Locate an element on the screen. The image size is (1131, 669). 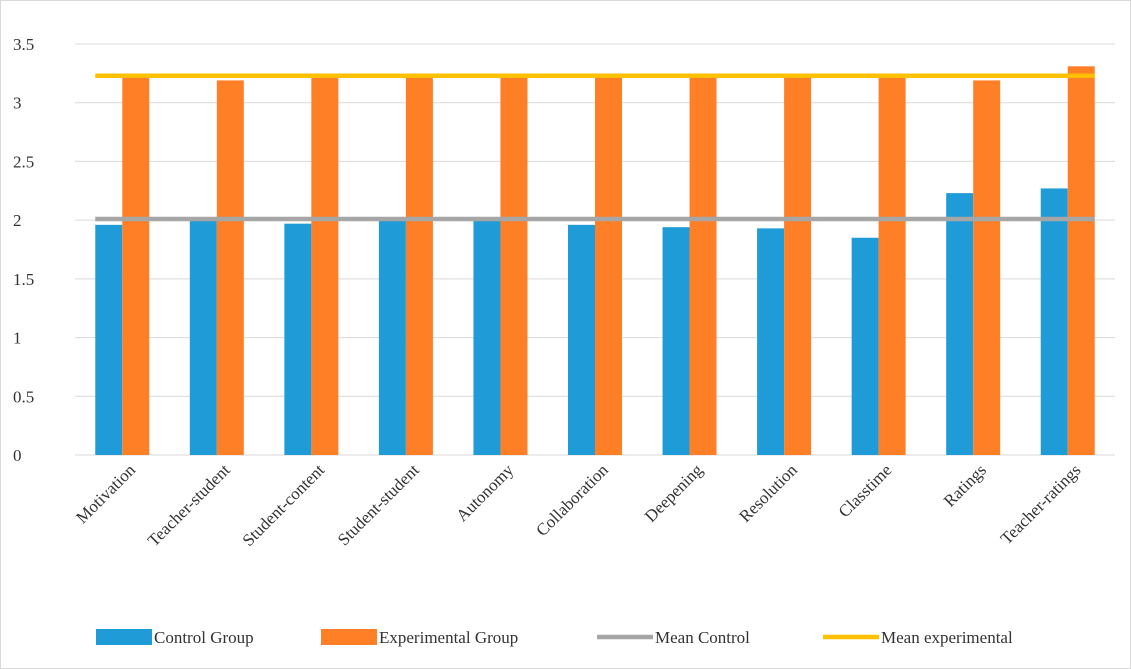
y-tick-label: 0.5 is located at coordinates (23, 396).